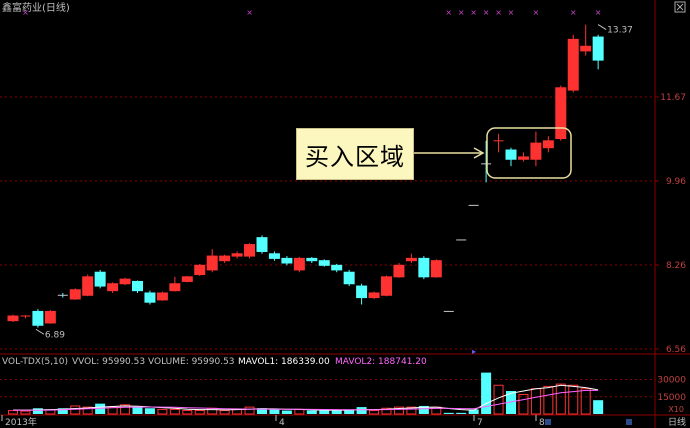  What do you see at coordinates (381, 362) in the screenshot?
I see `mavol2-label: MAVOL2: 188741.20` at bounding box center [381, 362].